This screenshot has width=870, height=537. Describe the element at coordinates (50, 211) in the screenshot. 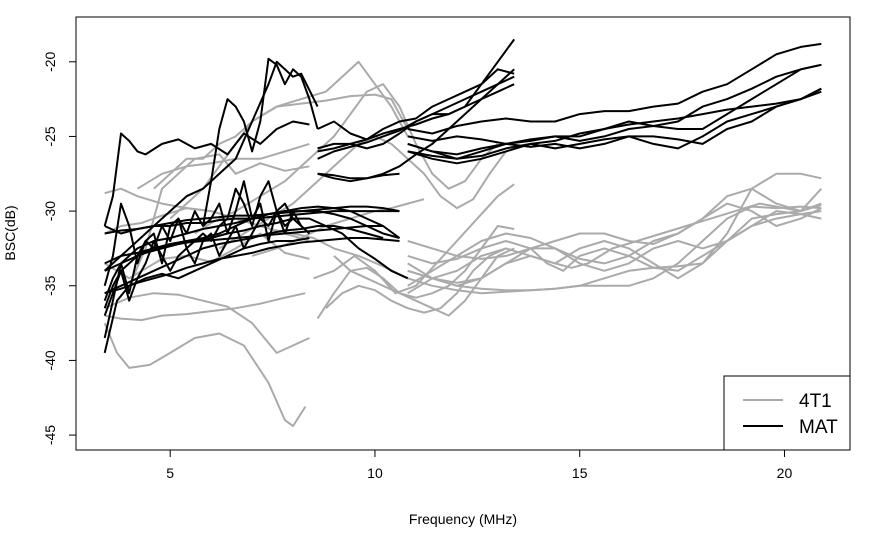

I see `y-tick-label--30: -30` at that location.